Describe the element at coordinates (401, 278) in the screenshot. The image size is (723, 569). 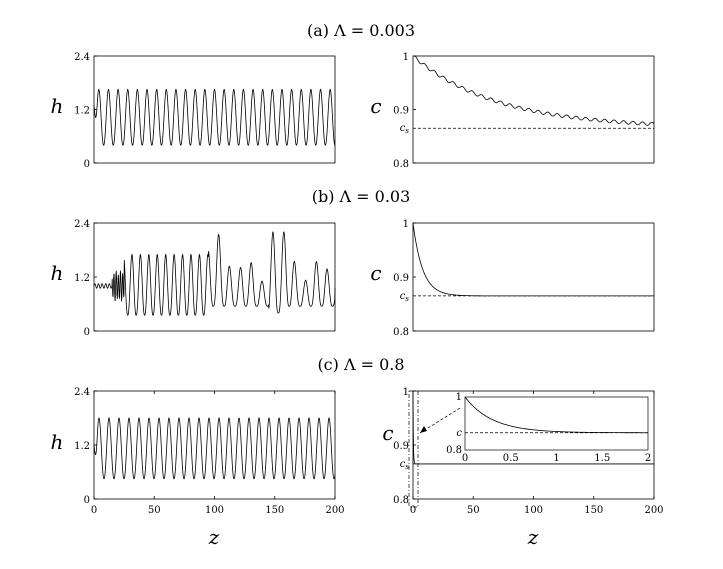
I see `y-tick-label-b-c: 0.9` at that location.